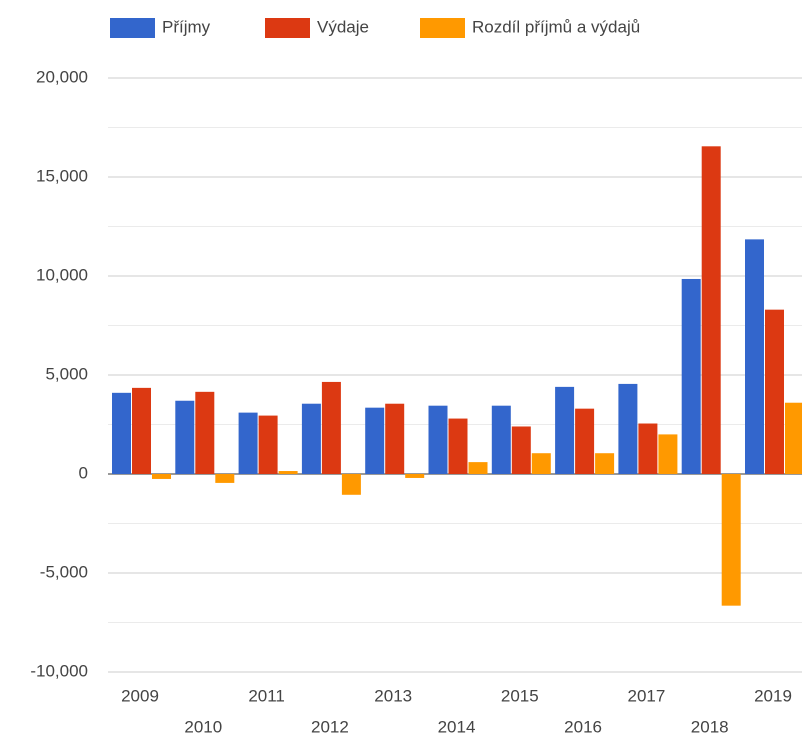 Image resolution: width=802 pixels, height=735 pixels. Describe the element at coordinates (140, 695) in the screenshot. I see `x-tick-label: 2009` at that location.